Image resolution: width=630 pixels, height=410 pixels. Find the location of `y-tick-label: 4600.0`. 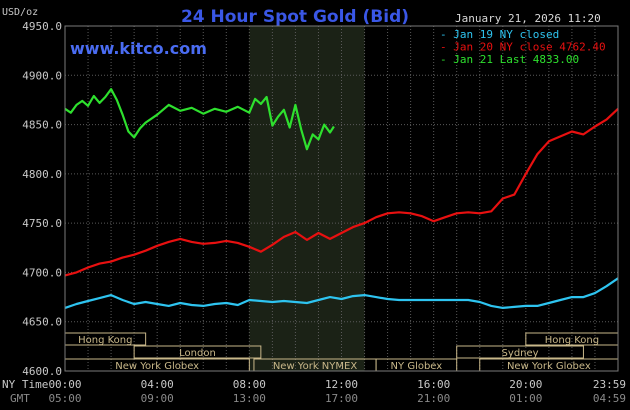

y-tick-label: 4600.0 is located at coordinates (42, 371).